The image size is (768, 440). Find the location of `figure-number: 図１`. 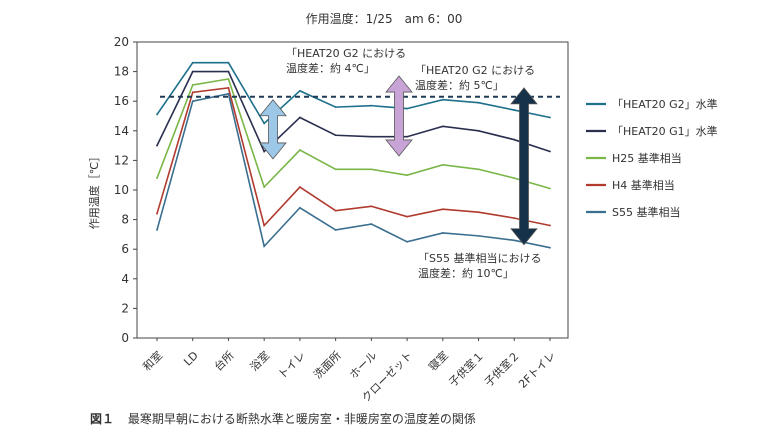

figure-number: 図１ is located at coordinates (102, 419).